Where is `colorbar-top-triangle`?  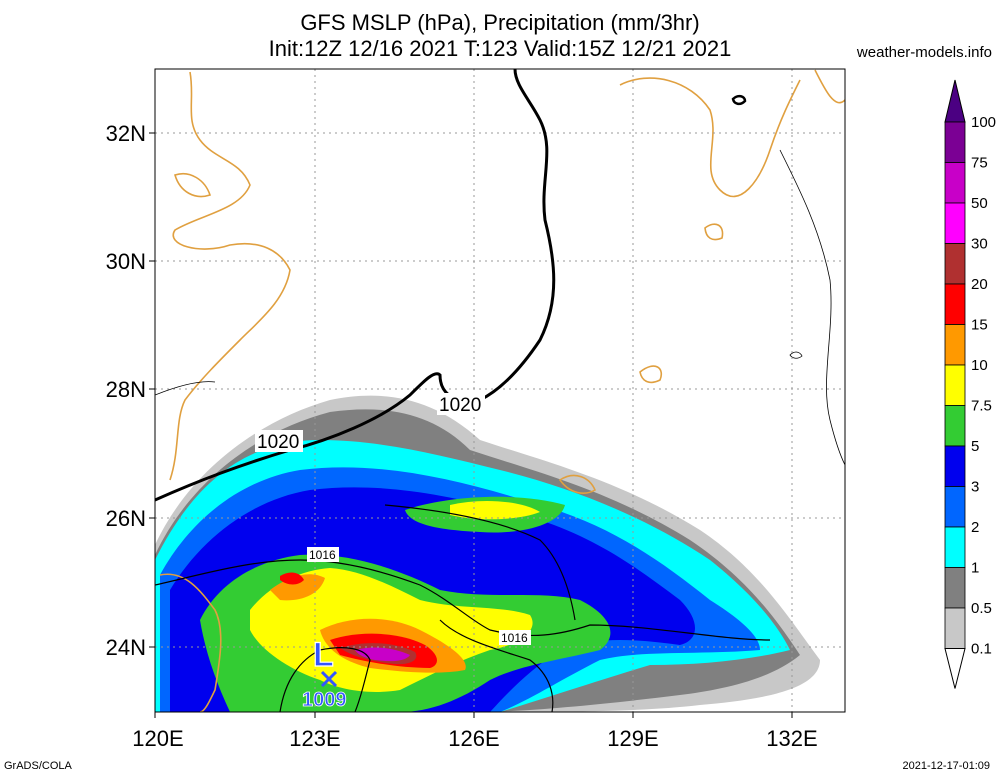 colorbar-top-triangle is located at coordinates (955, 101).